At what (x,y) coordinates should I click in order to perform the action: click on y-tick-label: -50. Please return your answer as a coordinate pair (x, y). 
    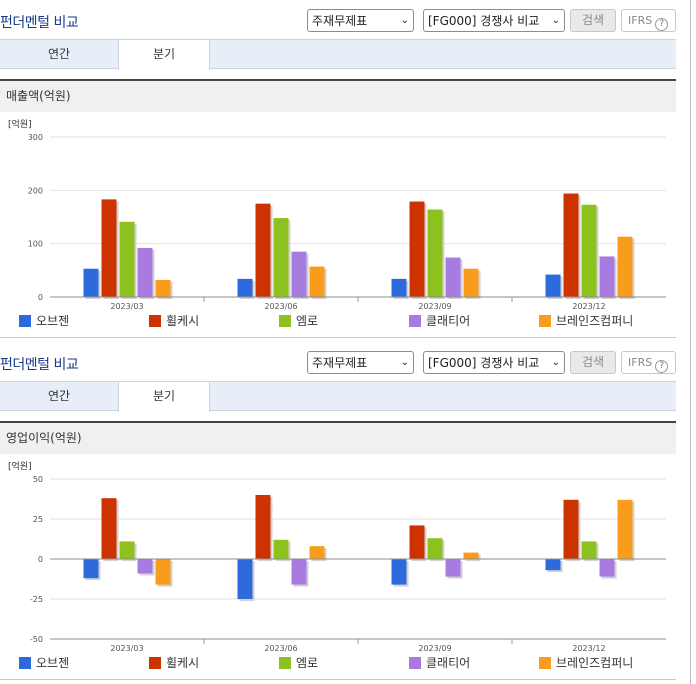
    Looking at the image, I should click on (36, 639).